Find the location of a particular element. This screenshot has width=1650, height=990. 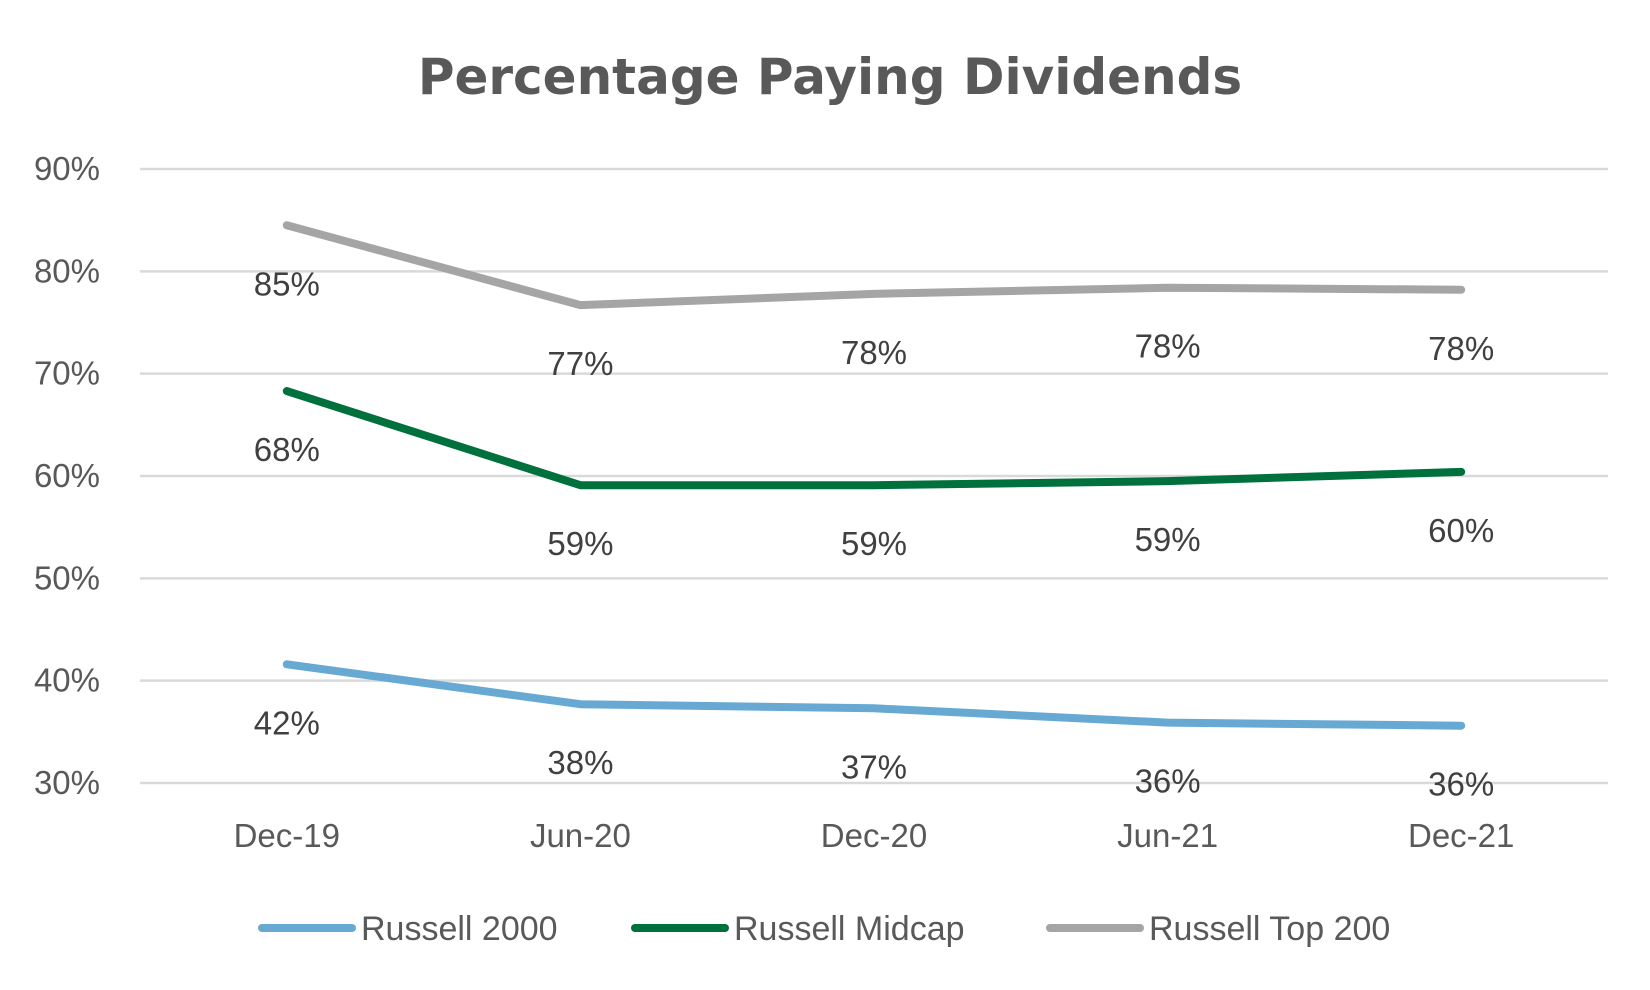

y-axis: 30% 40% 50% 60% 70% 80% 90% is located at coordinates (67, 475).